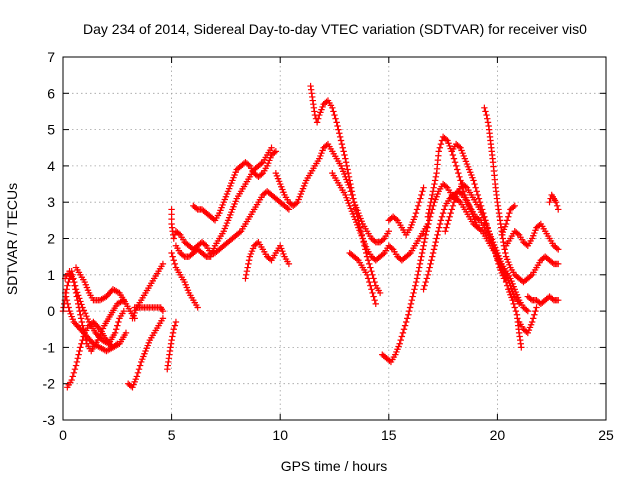 The image size is (640, 480). I want to click on x-tick-label: 15, so click(389, 435).